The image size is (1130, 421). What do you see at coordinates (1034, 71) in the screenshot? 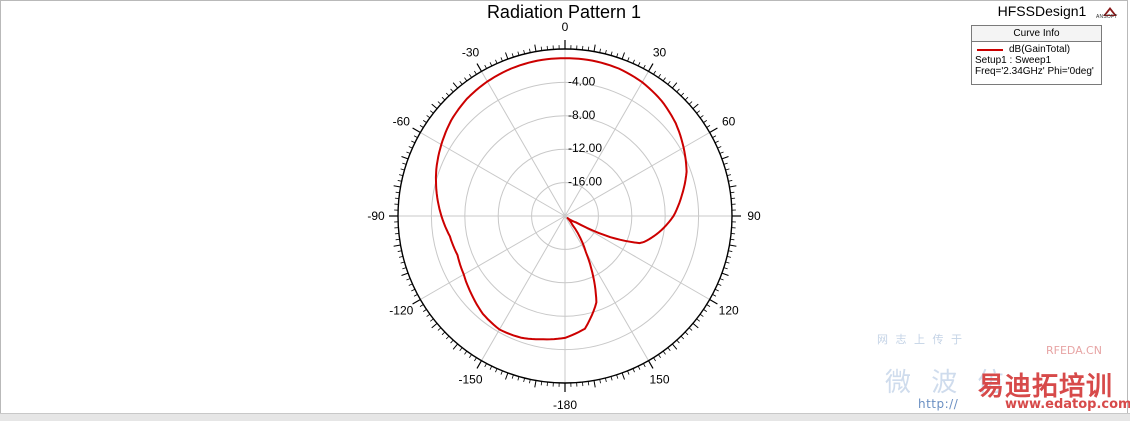
I see `legend-freq-line: Freq='2.34GHz' Phi='0deg'` at bounding box center [1034, 71].